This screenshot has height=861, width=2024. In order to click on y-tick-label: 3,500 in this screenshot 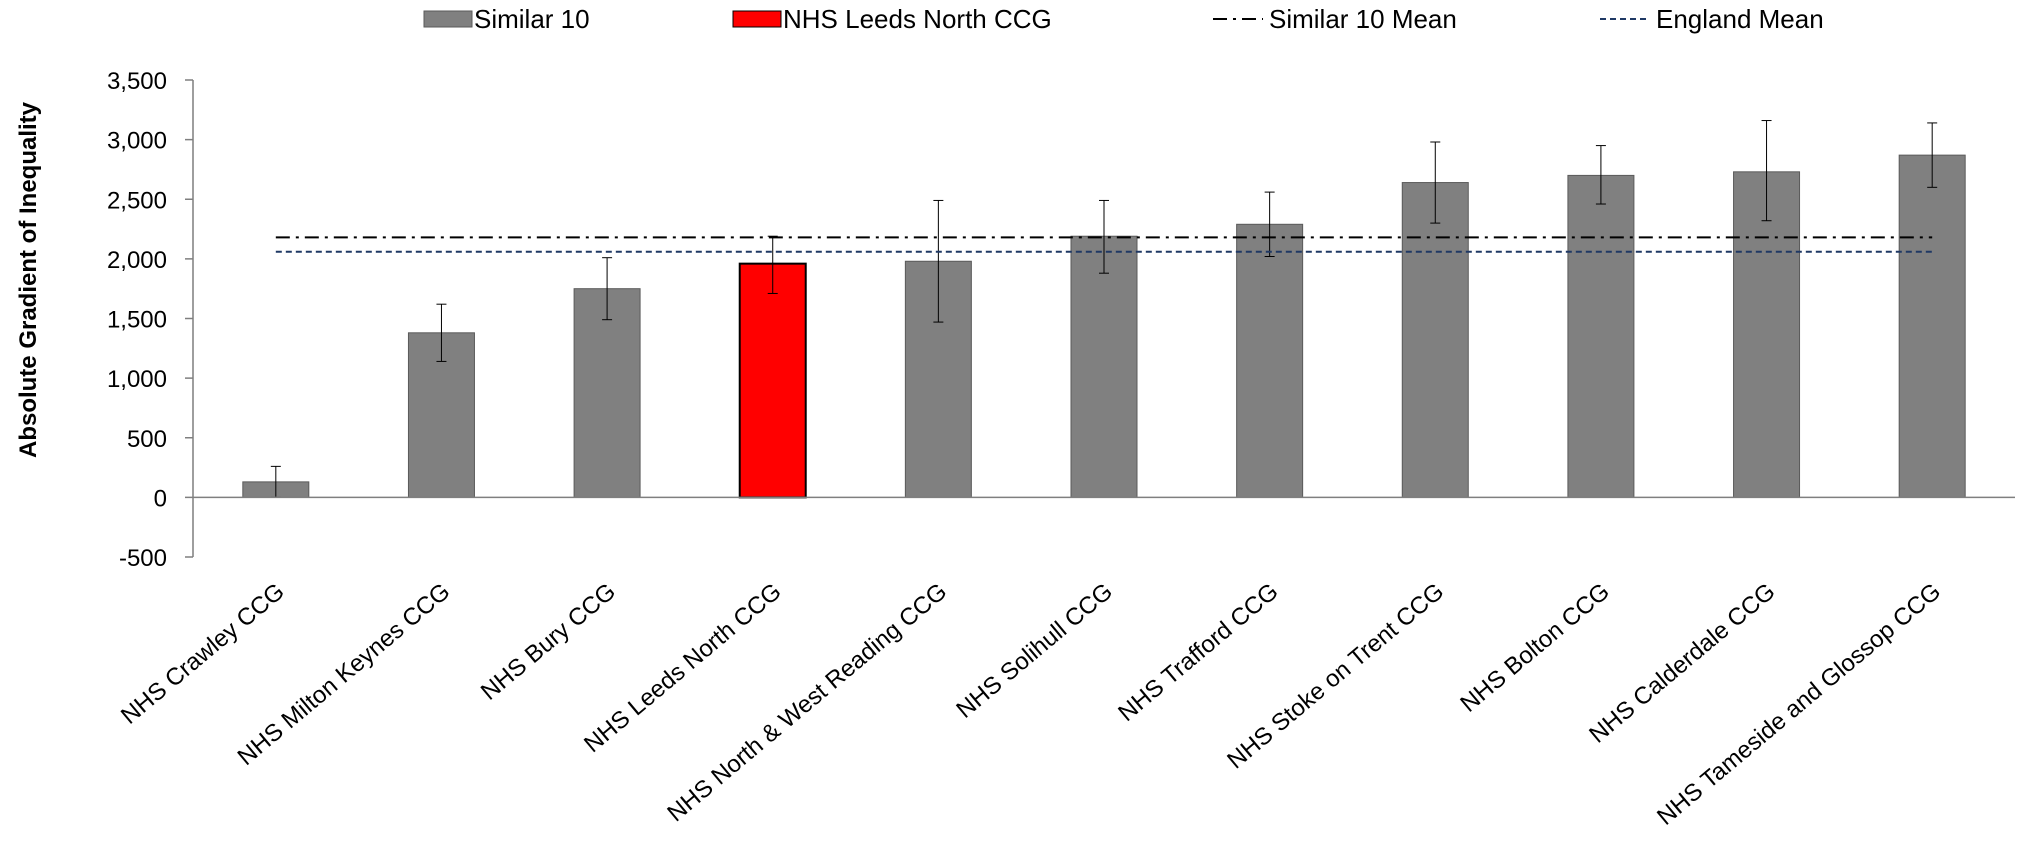, I will do `click(137, 81)`.